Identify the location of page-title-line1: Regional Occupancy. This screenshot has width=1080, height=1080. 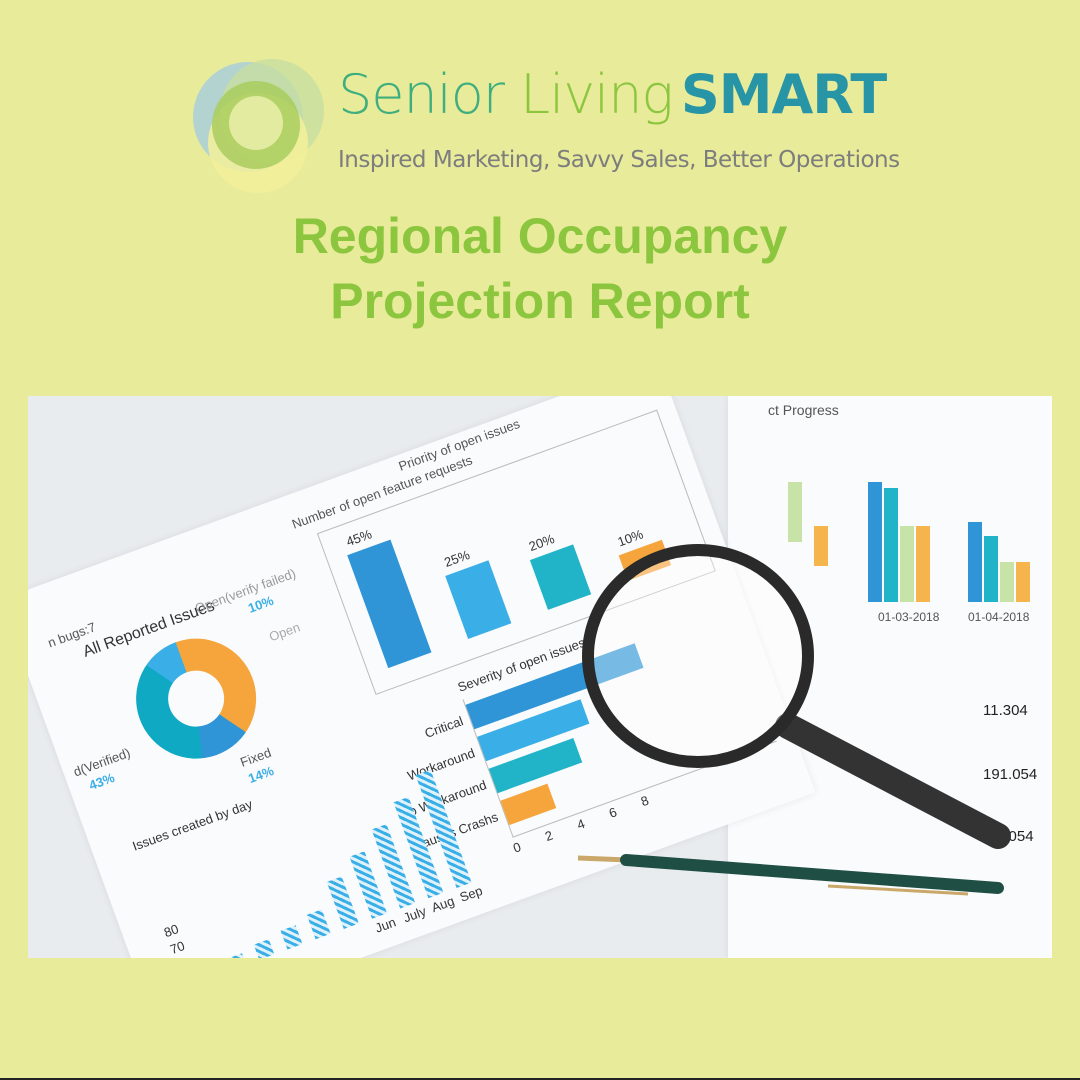
(540, 236).